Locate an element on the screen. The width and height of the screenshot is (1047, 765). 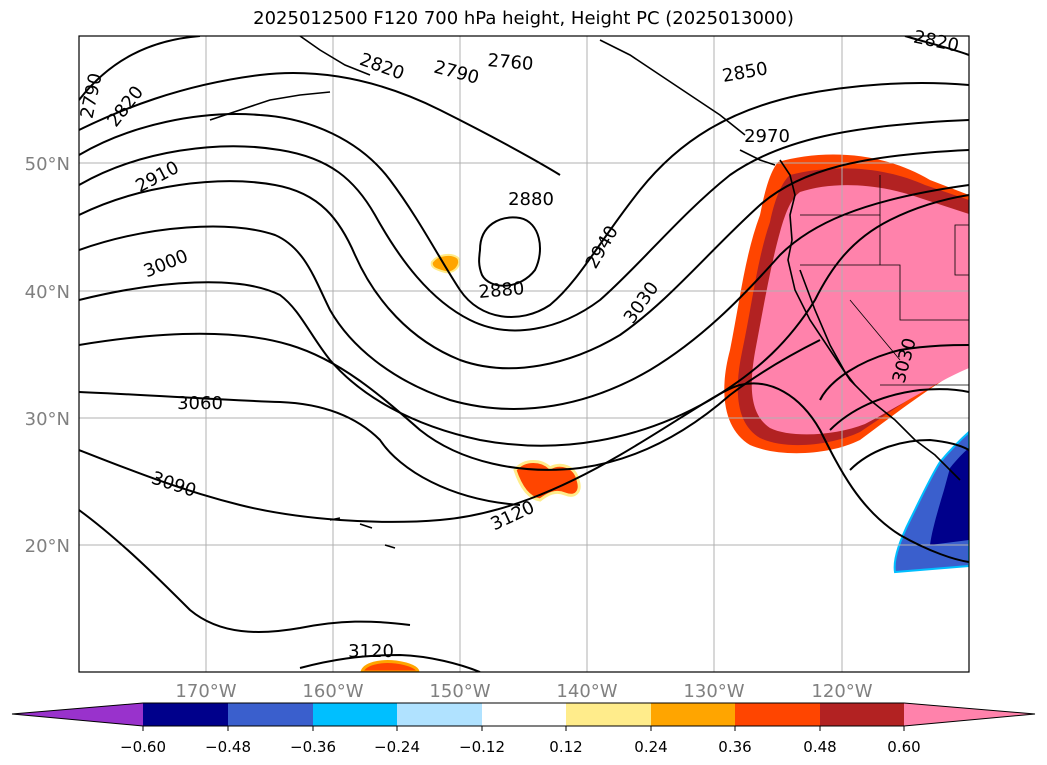
longitude-labels: 170°W 160°W 150°W 140°W 130°W 120°W is located at coordinates (523, 691).